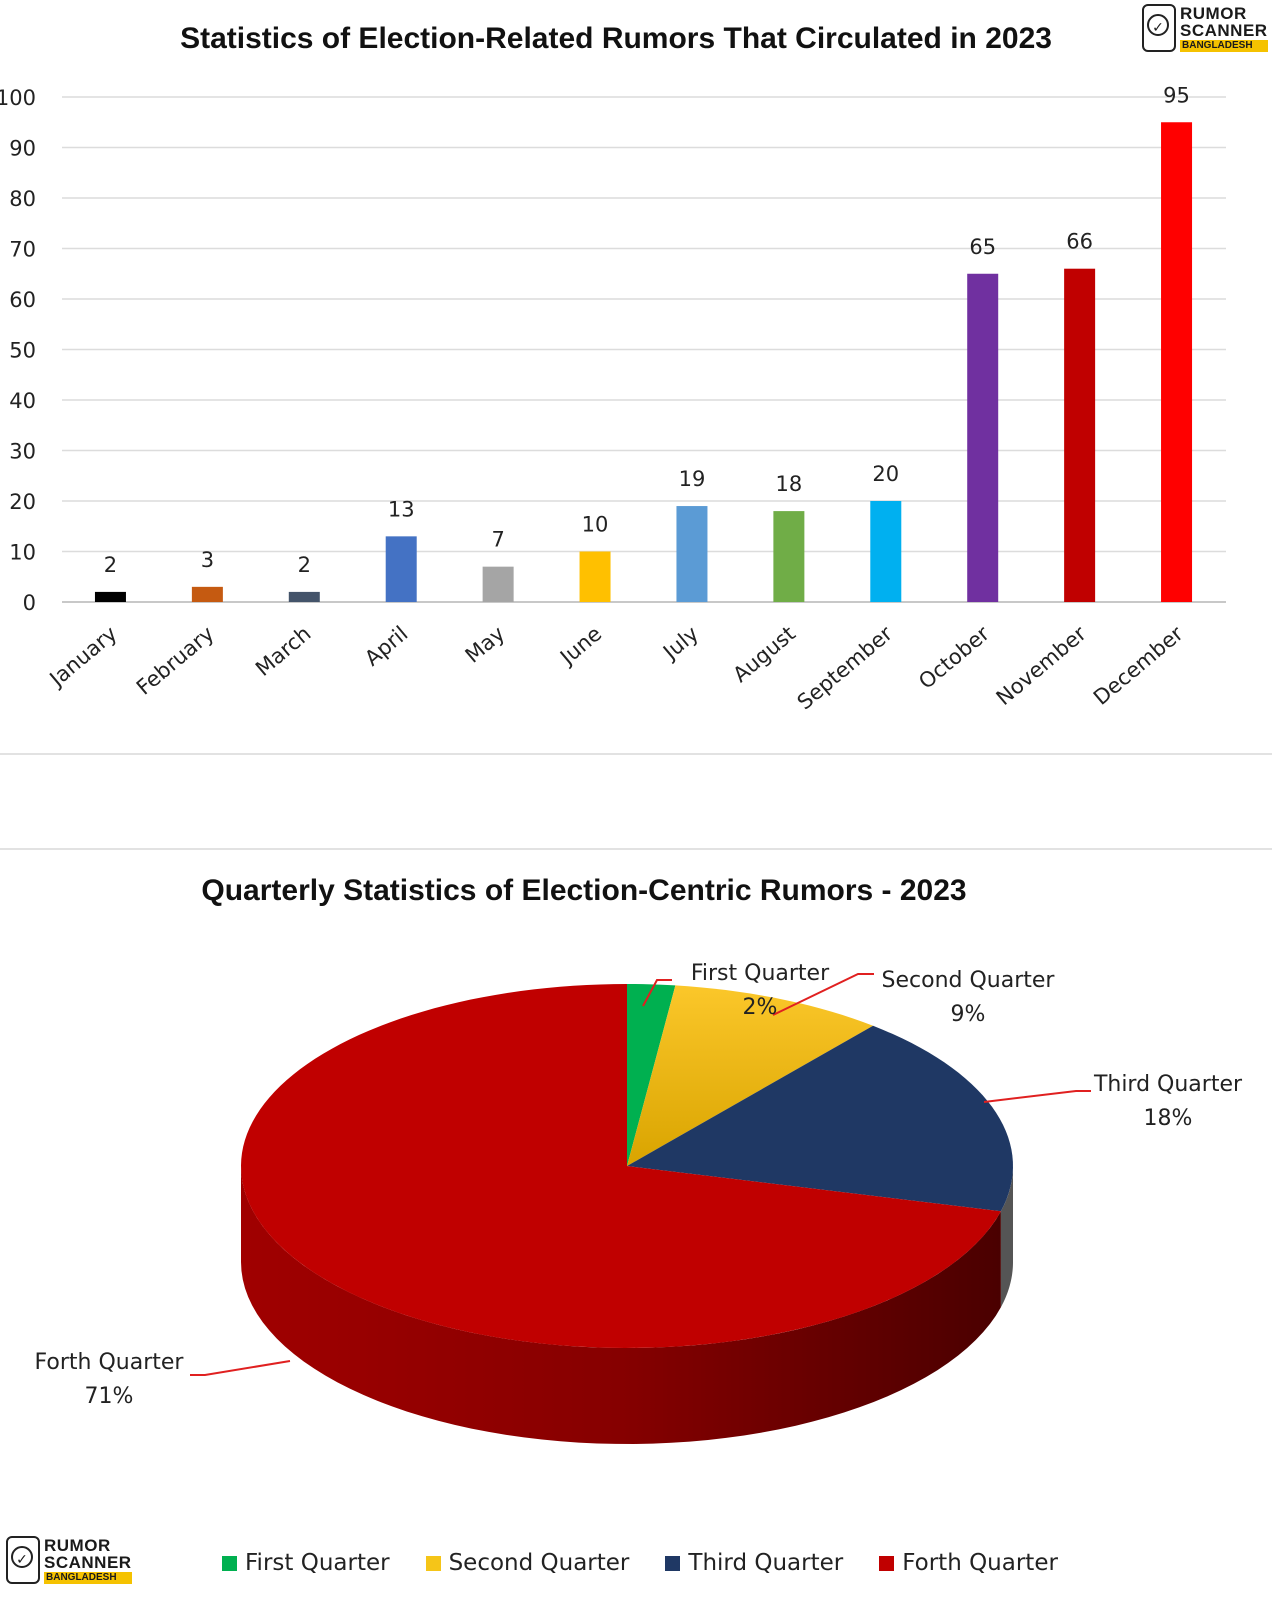 The height and width of the screenshot is (1600, 1272). I want to click on pie-label-name: Forth Quarter, so click(110, 1362).